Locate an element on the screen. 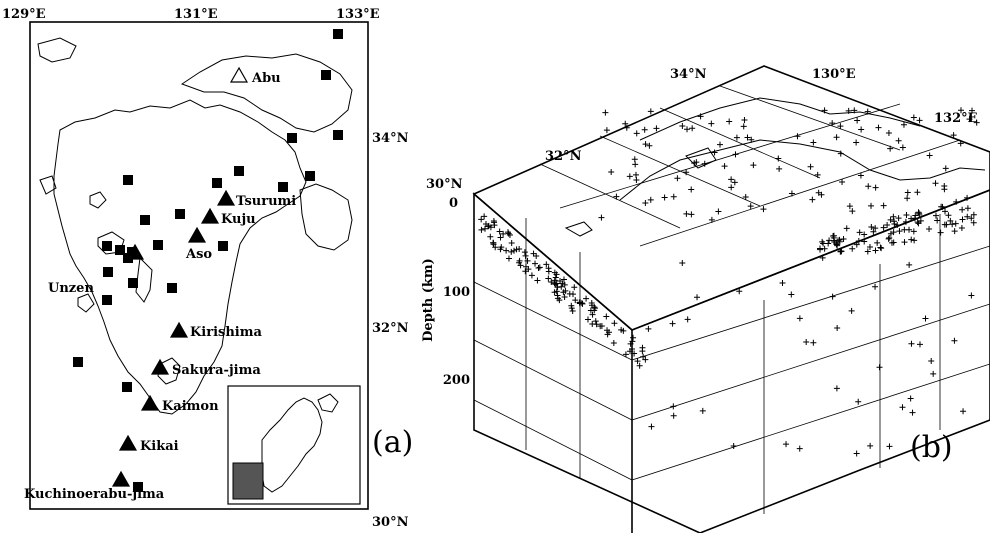 This screenshot has width=990, height=533. panel-b-label: (b) is located at coordinates (931, 447).